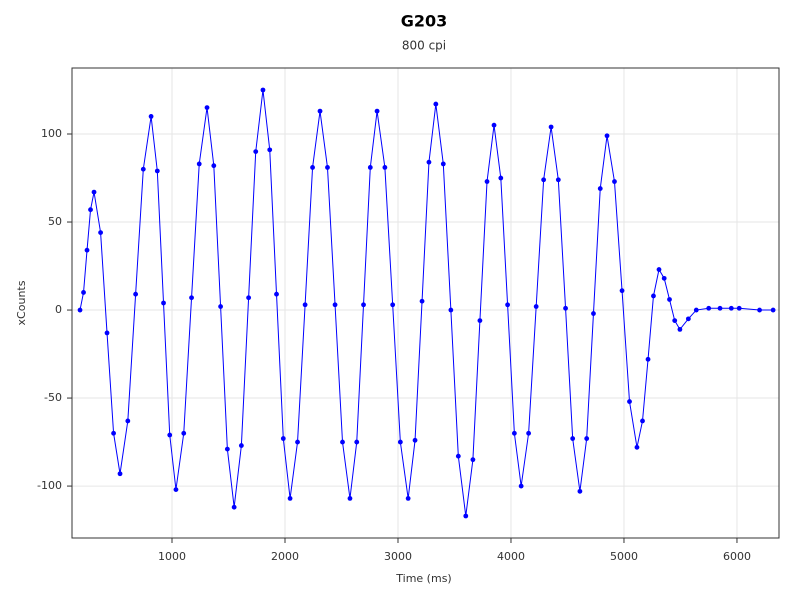  I want to click on y-tick-label: 100, so click(51, 133).